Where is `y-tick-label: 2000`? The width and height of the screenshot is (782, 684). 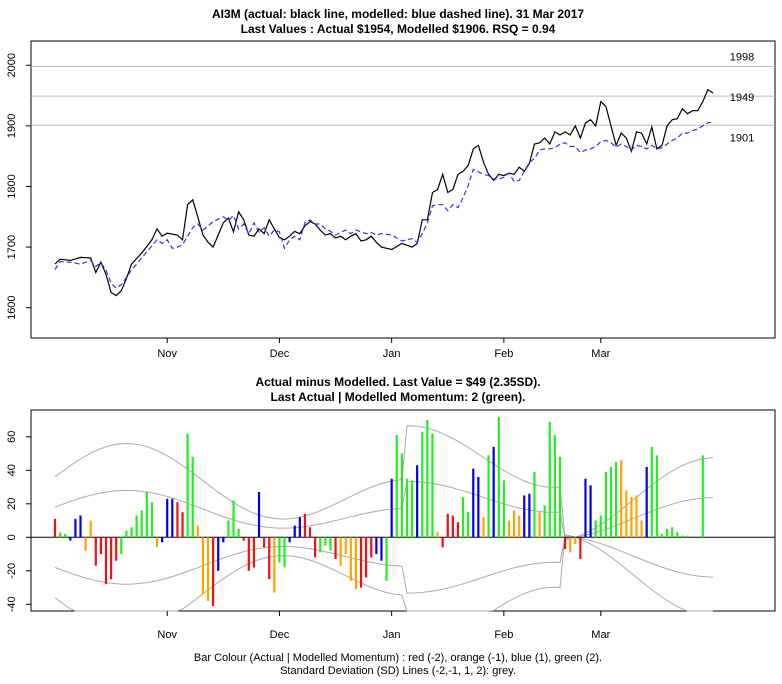 y-tick-label: 2000 is located at coordinates (12, 65).